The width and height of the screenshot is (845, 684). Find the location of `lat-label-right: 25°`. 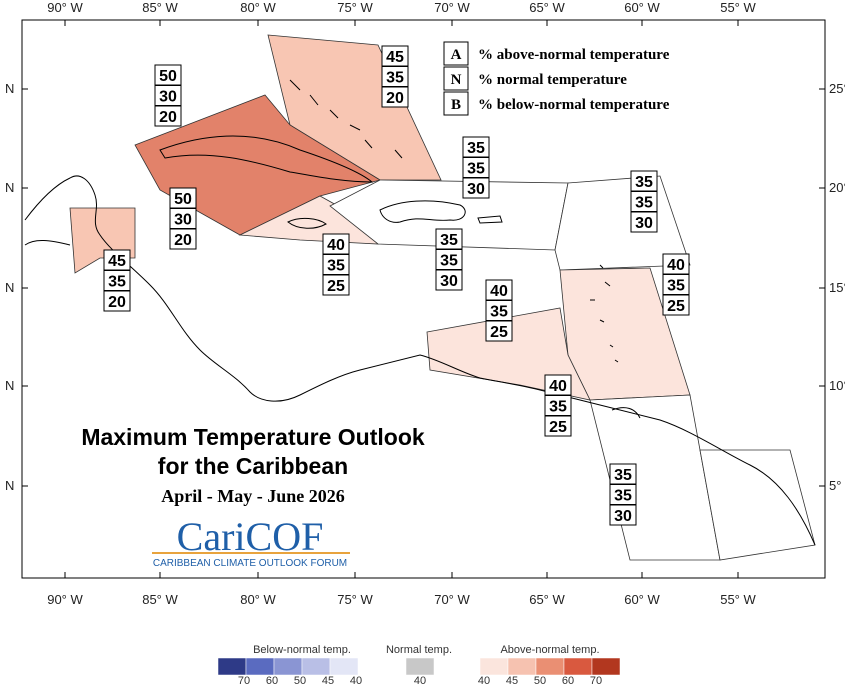

lat-label-right: 25° is located at coordinates (837, 88).